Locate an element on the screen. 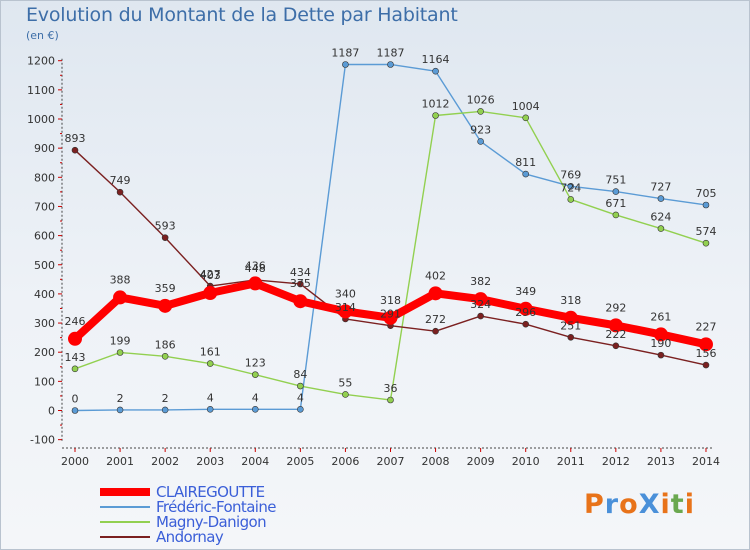 This screenshot has width=750, height=550. data-label-clairegoutte: 349 is located at coordinates (525, 291).